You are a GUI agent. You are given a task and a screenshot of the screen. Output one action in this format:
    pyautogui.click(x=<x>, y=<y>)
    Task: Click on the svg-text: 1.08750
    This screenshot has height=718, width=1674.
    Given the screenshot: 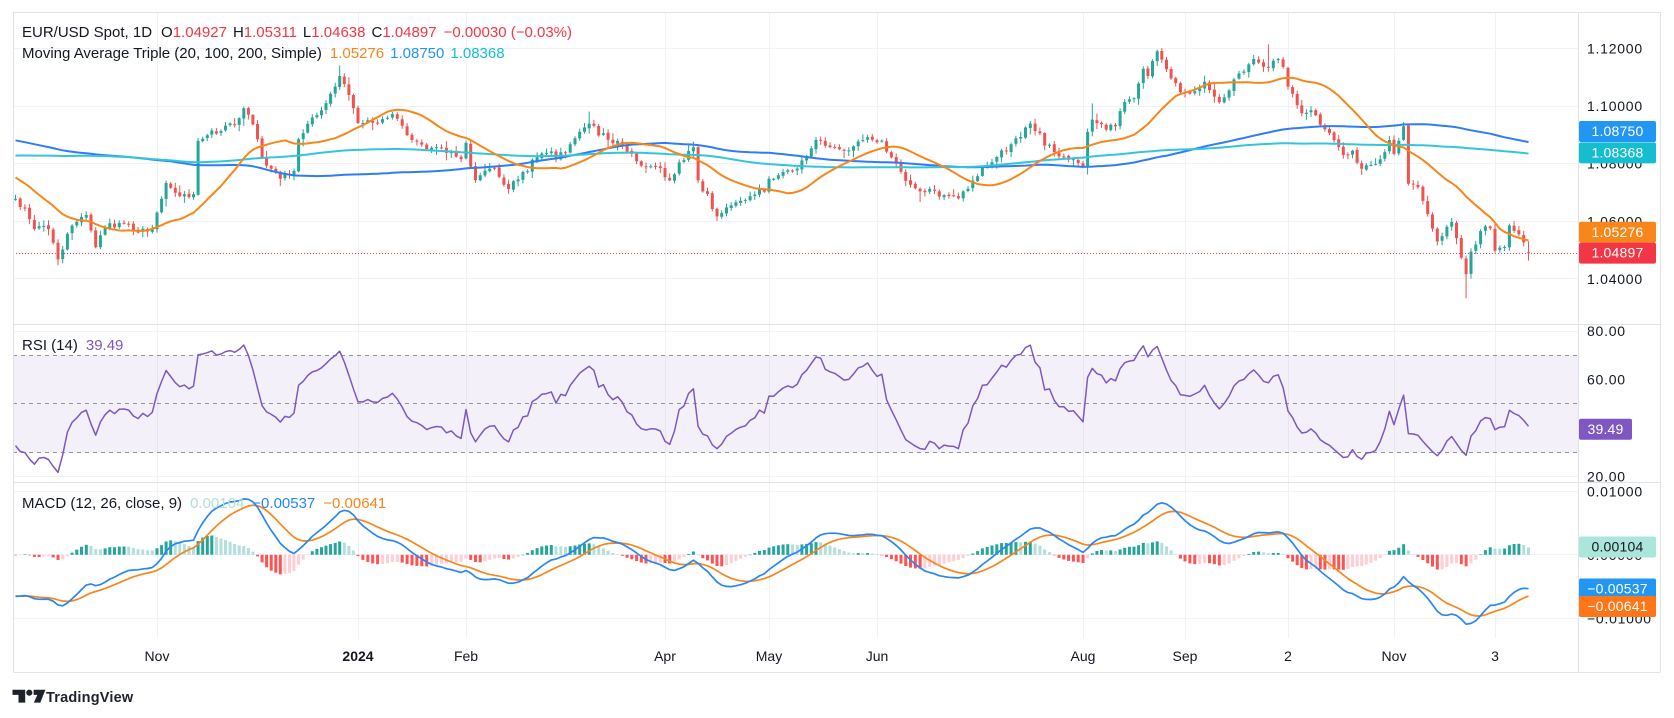 What is the action you would take?
    pyautogui.click(x=1617, y=131)
    